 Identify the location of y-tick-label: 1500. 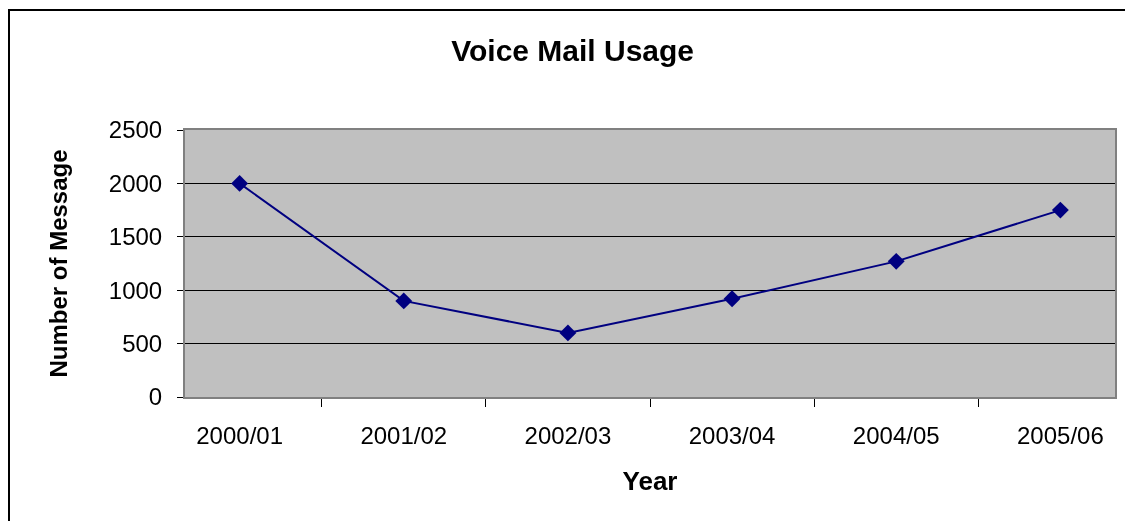
(135, 237).